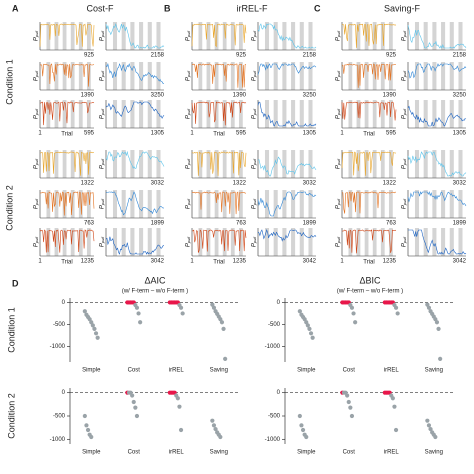 The width and height of the screenshot is (474, 474). What do you see at coordinates (155, 292) in the screenshot?
I see `chart-subtitle: (w/ F-term – w/o F-term )` at bounding box center [155, 292].